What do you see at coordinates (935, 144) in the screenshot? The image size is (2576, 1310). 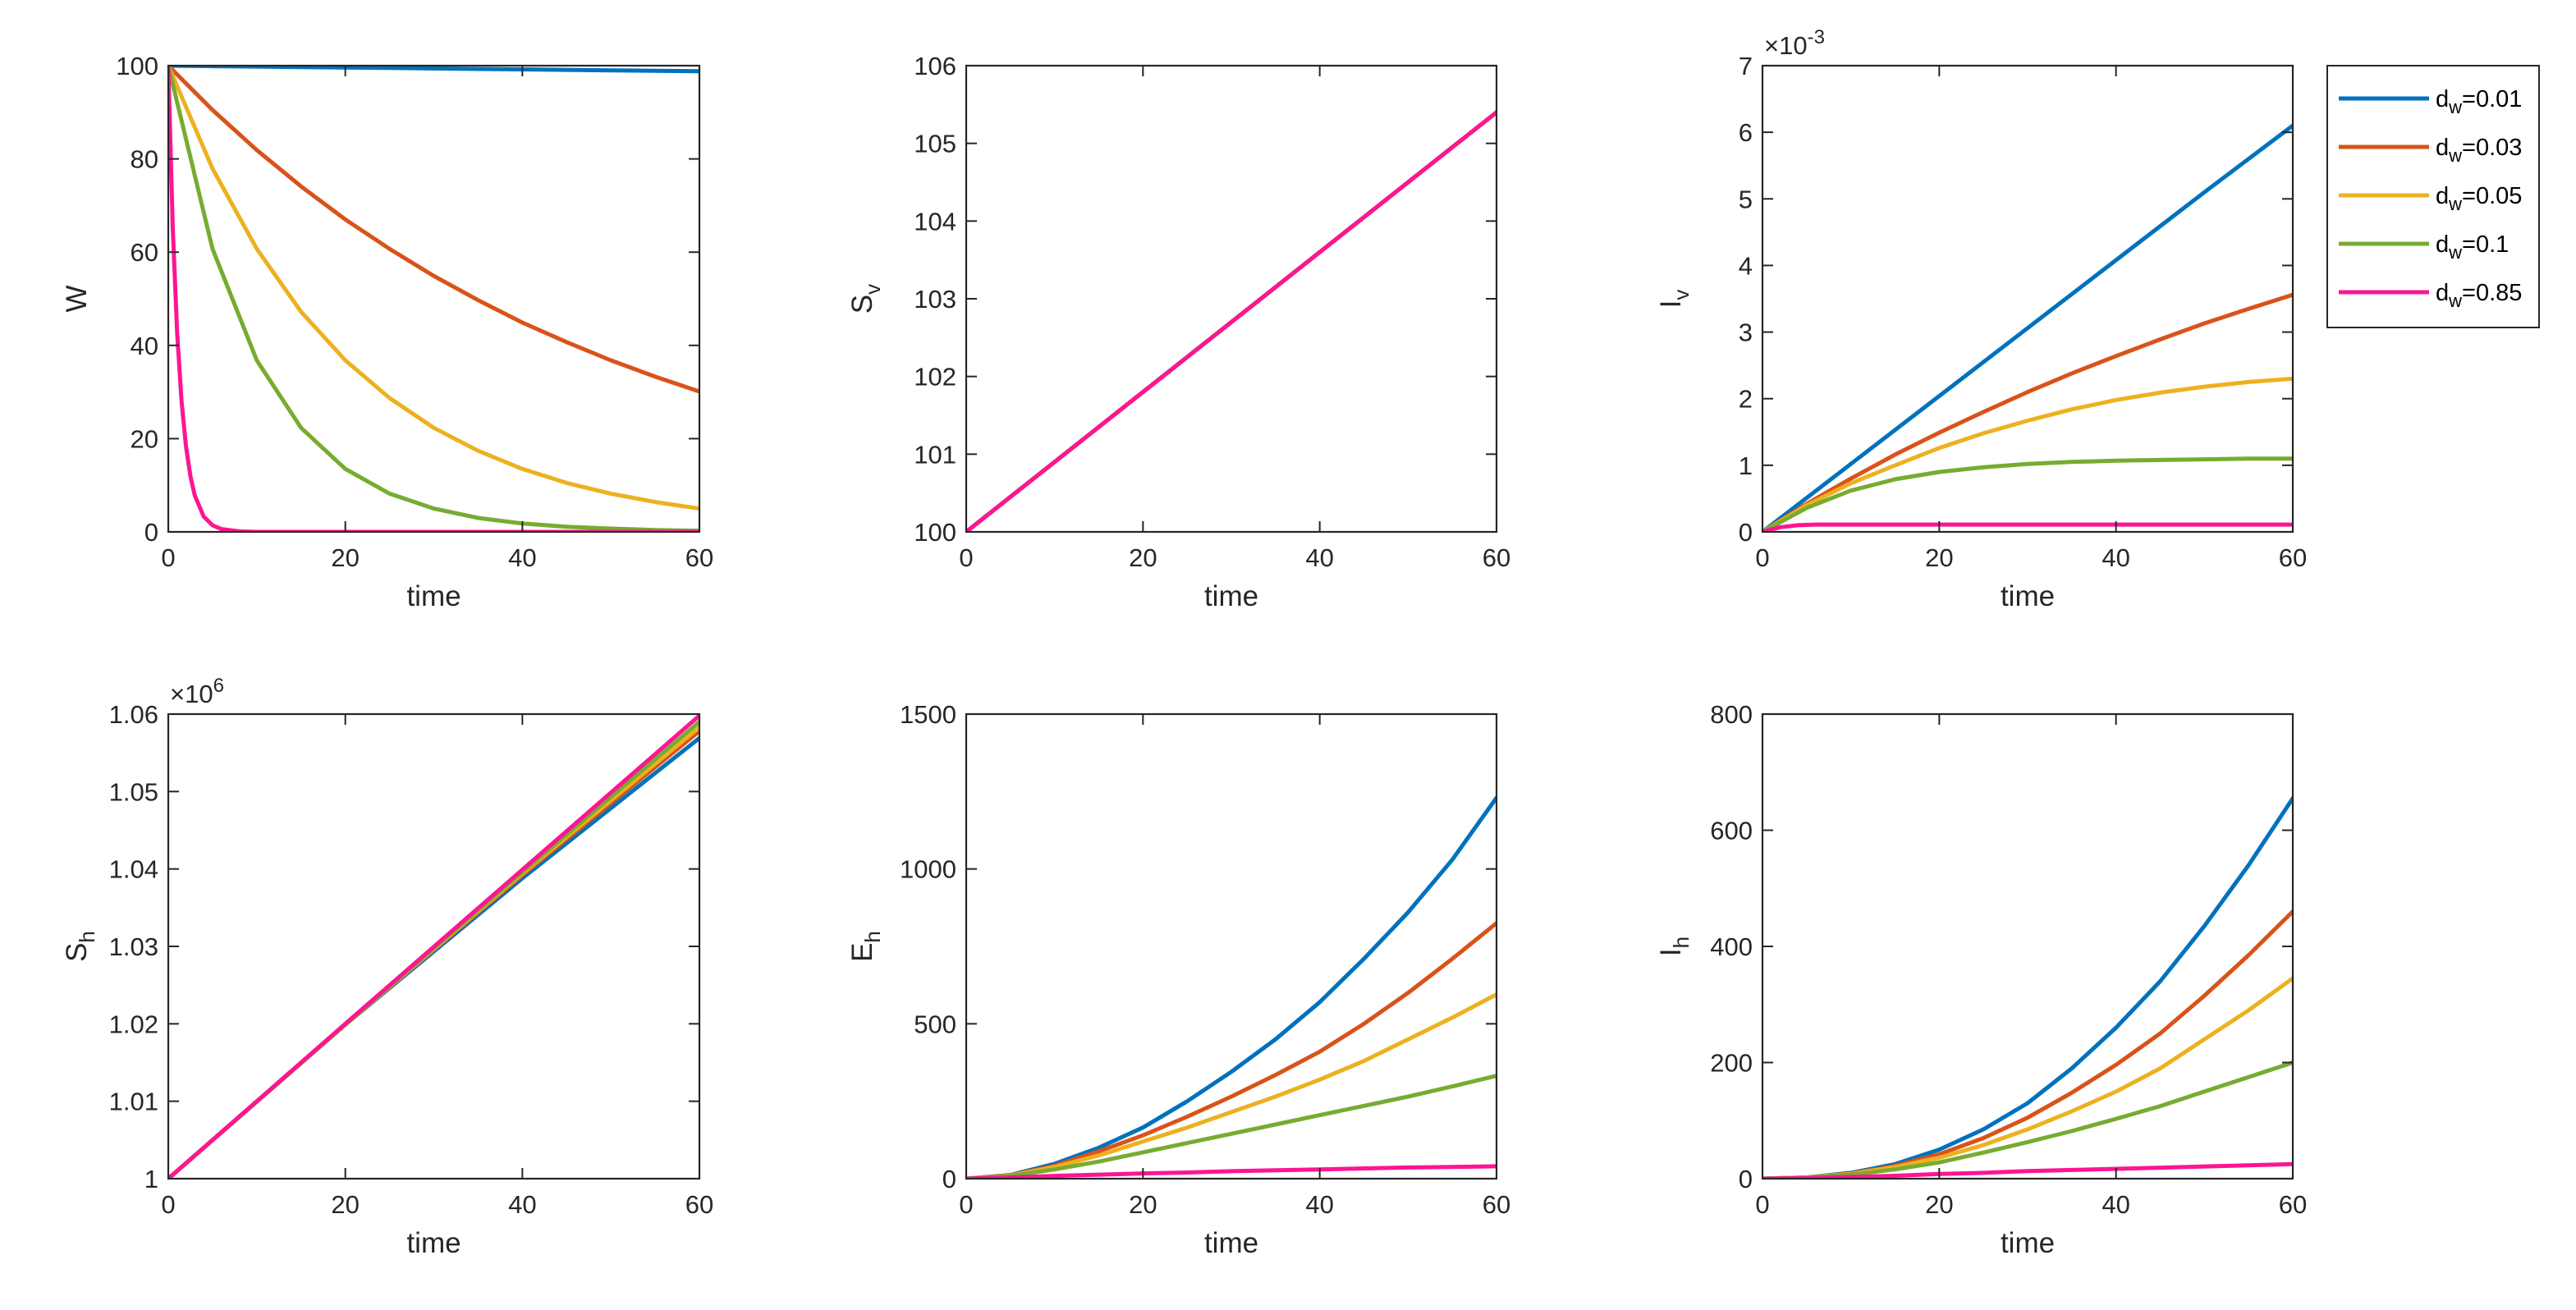 I see `y-tick-label: 105` at bounding box center [935, 144].